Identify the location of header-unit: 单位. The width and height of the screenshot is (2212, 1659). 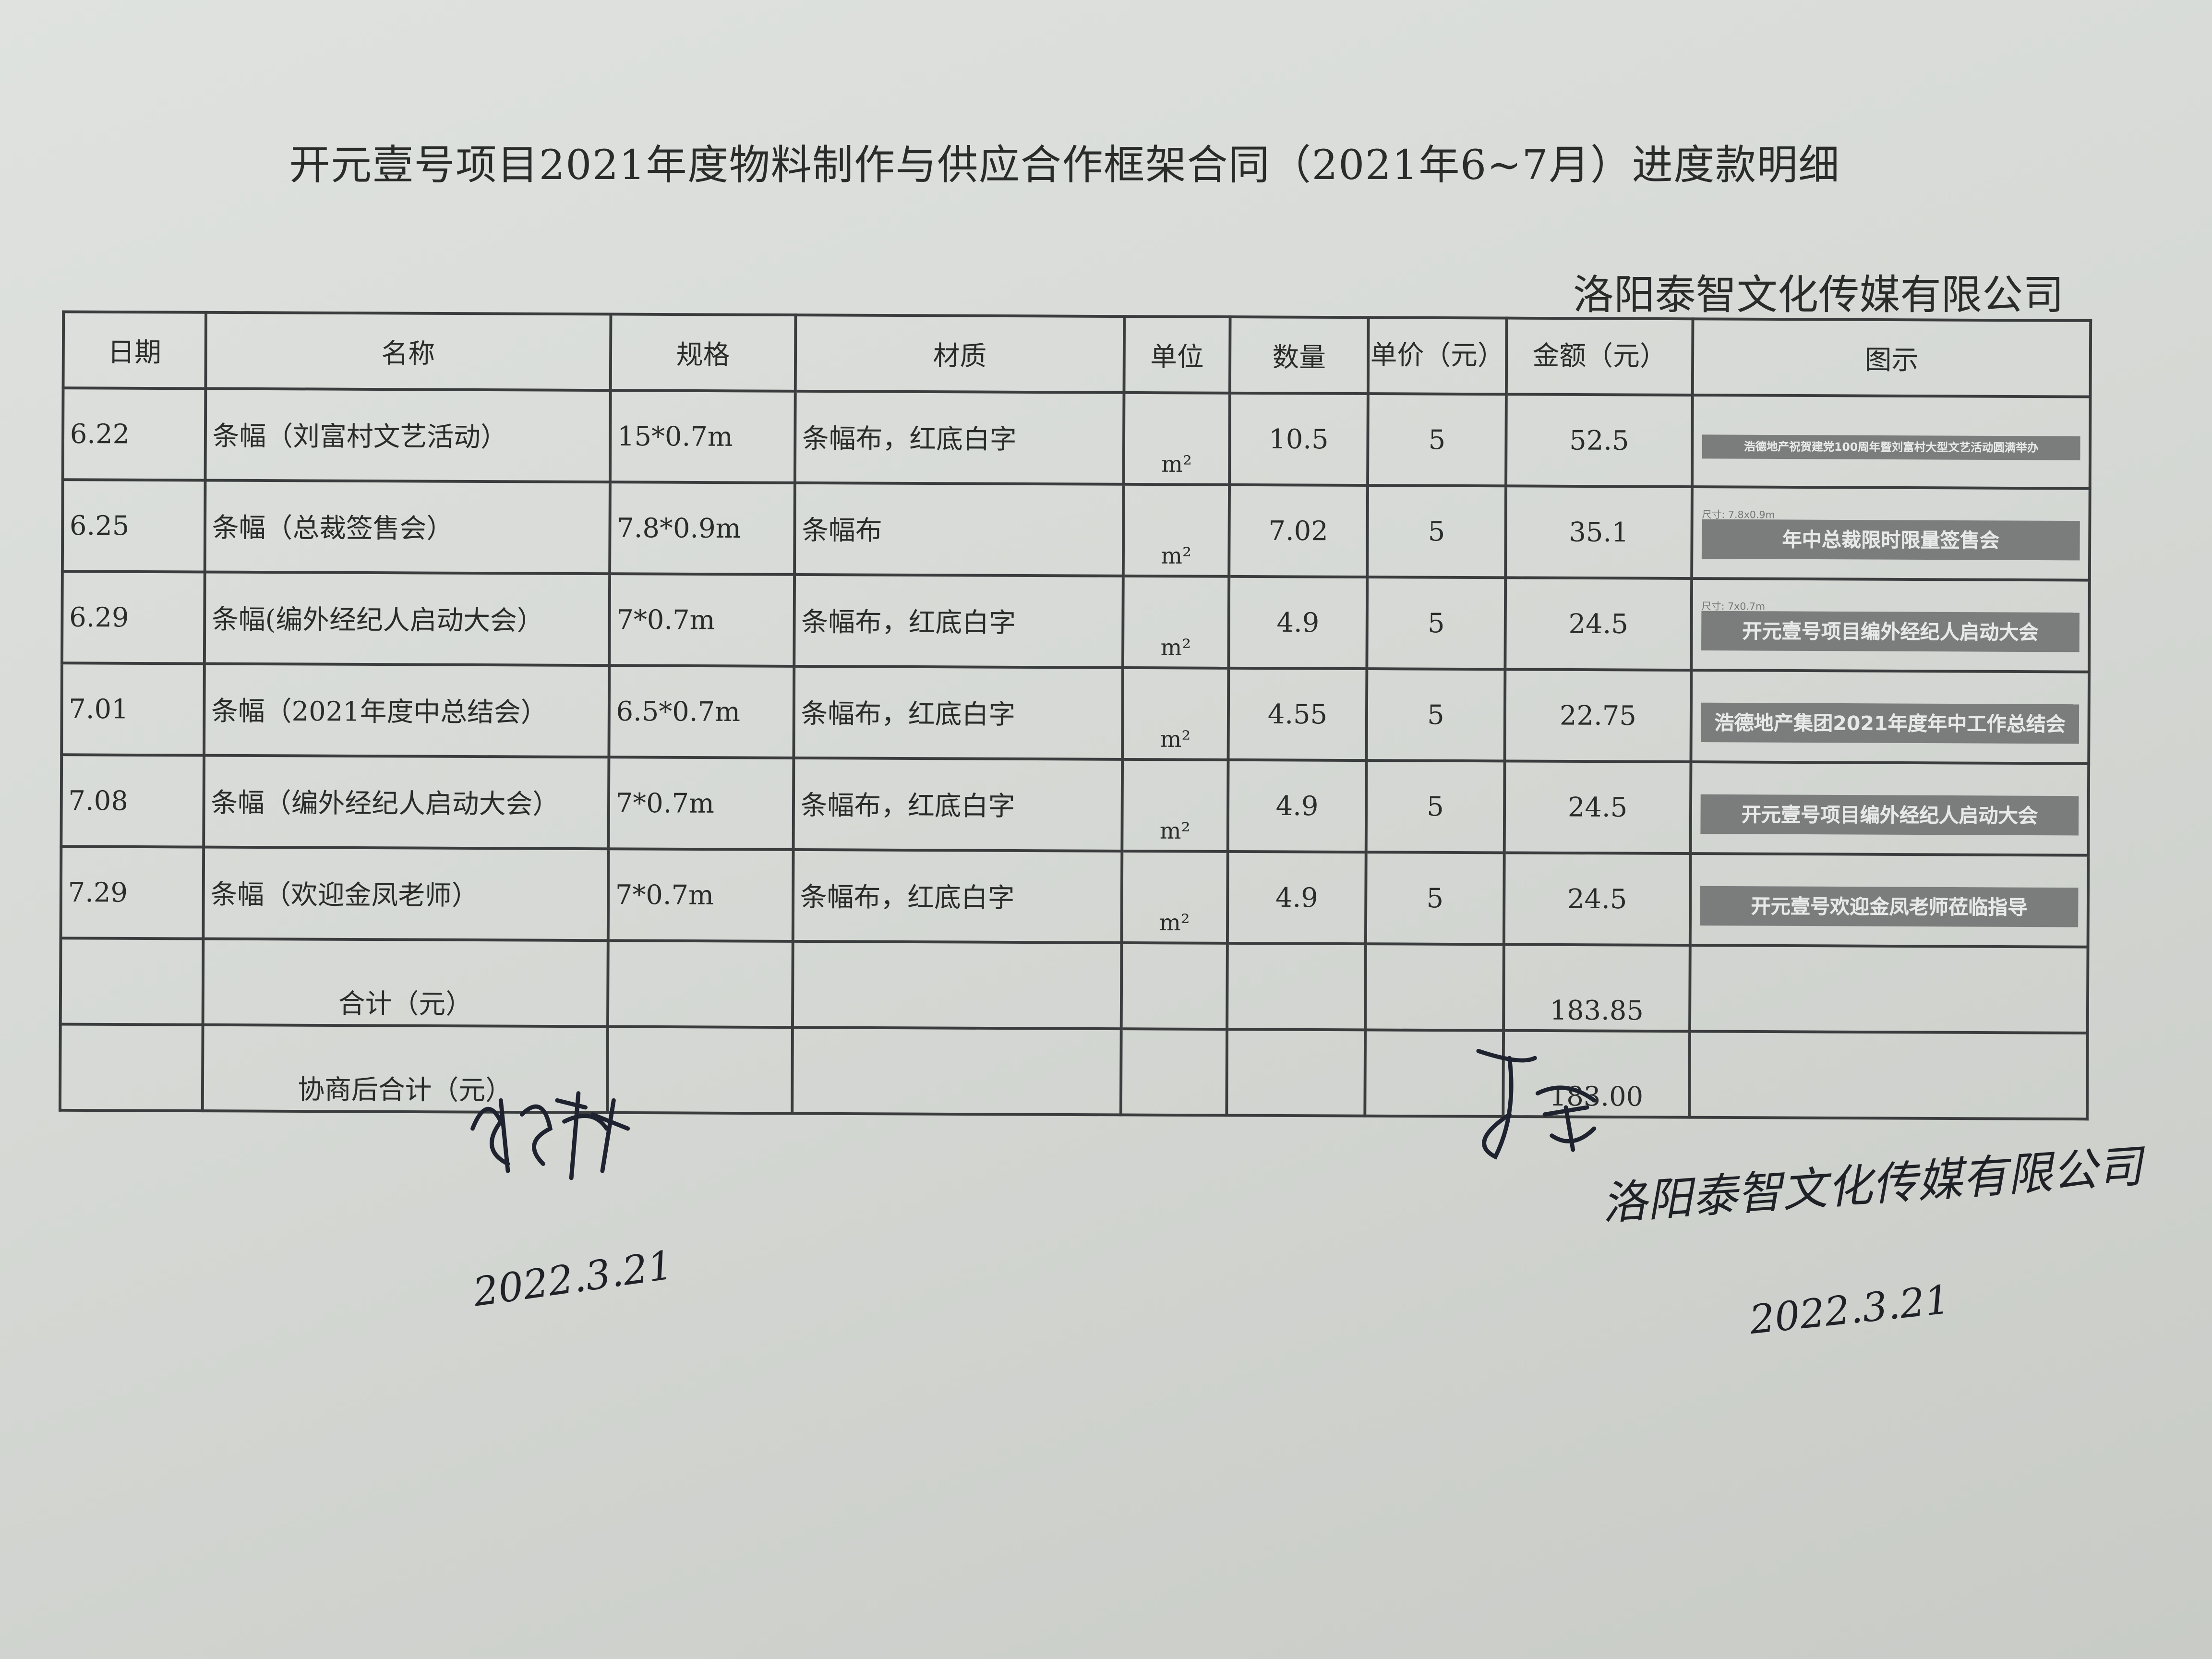
(1177, 354).